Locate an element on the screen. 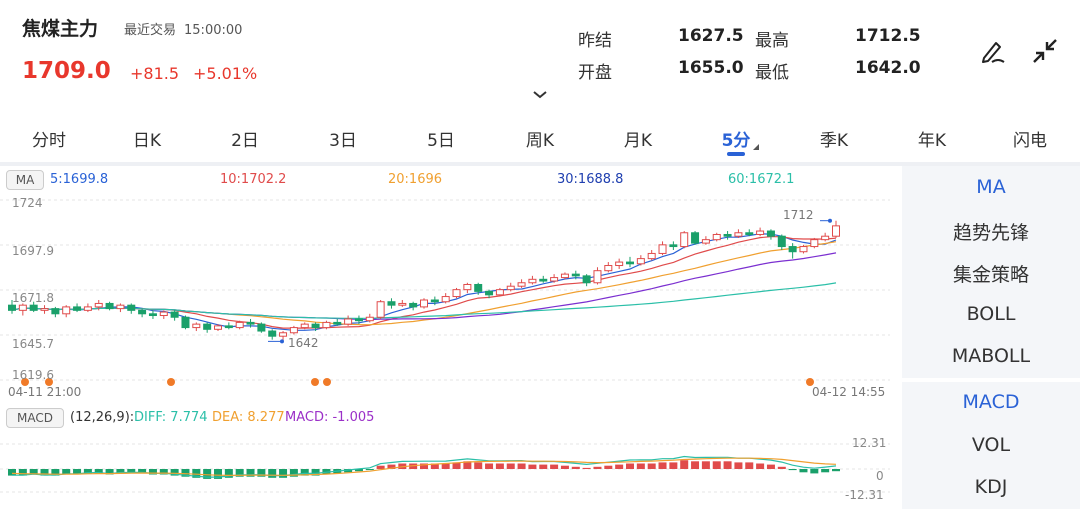  indicator-trend-pioneer: 趋势先锋 is located at coordinates (990, 233).